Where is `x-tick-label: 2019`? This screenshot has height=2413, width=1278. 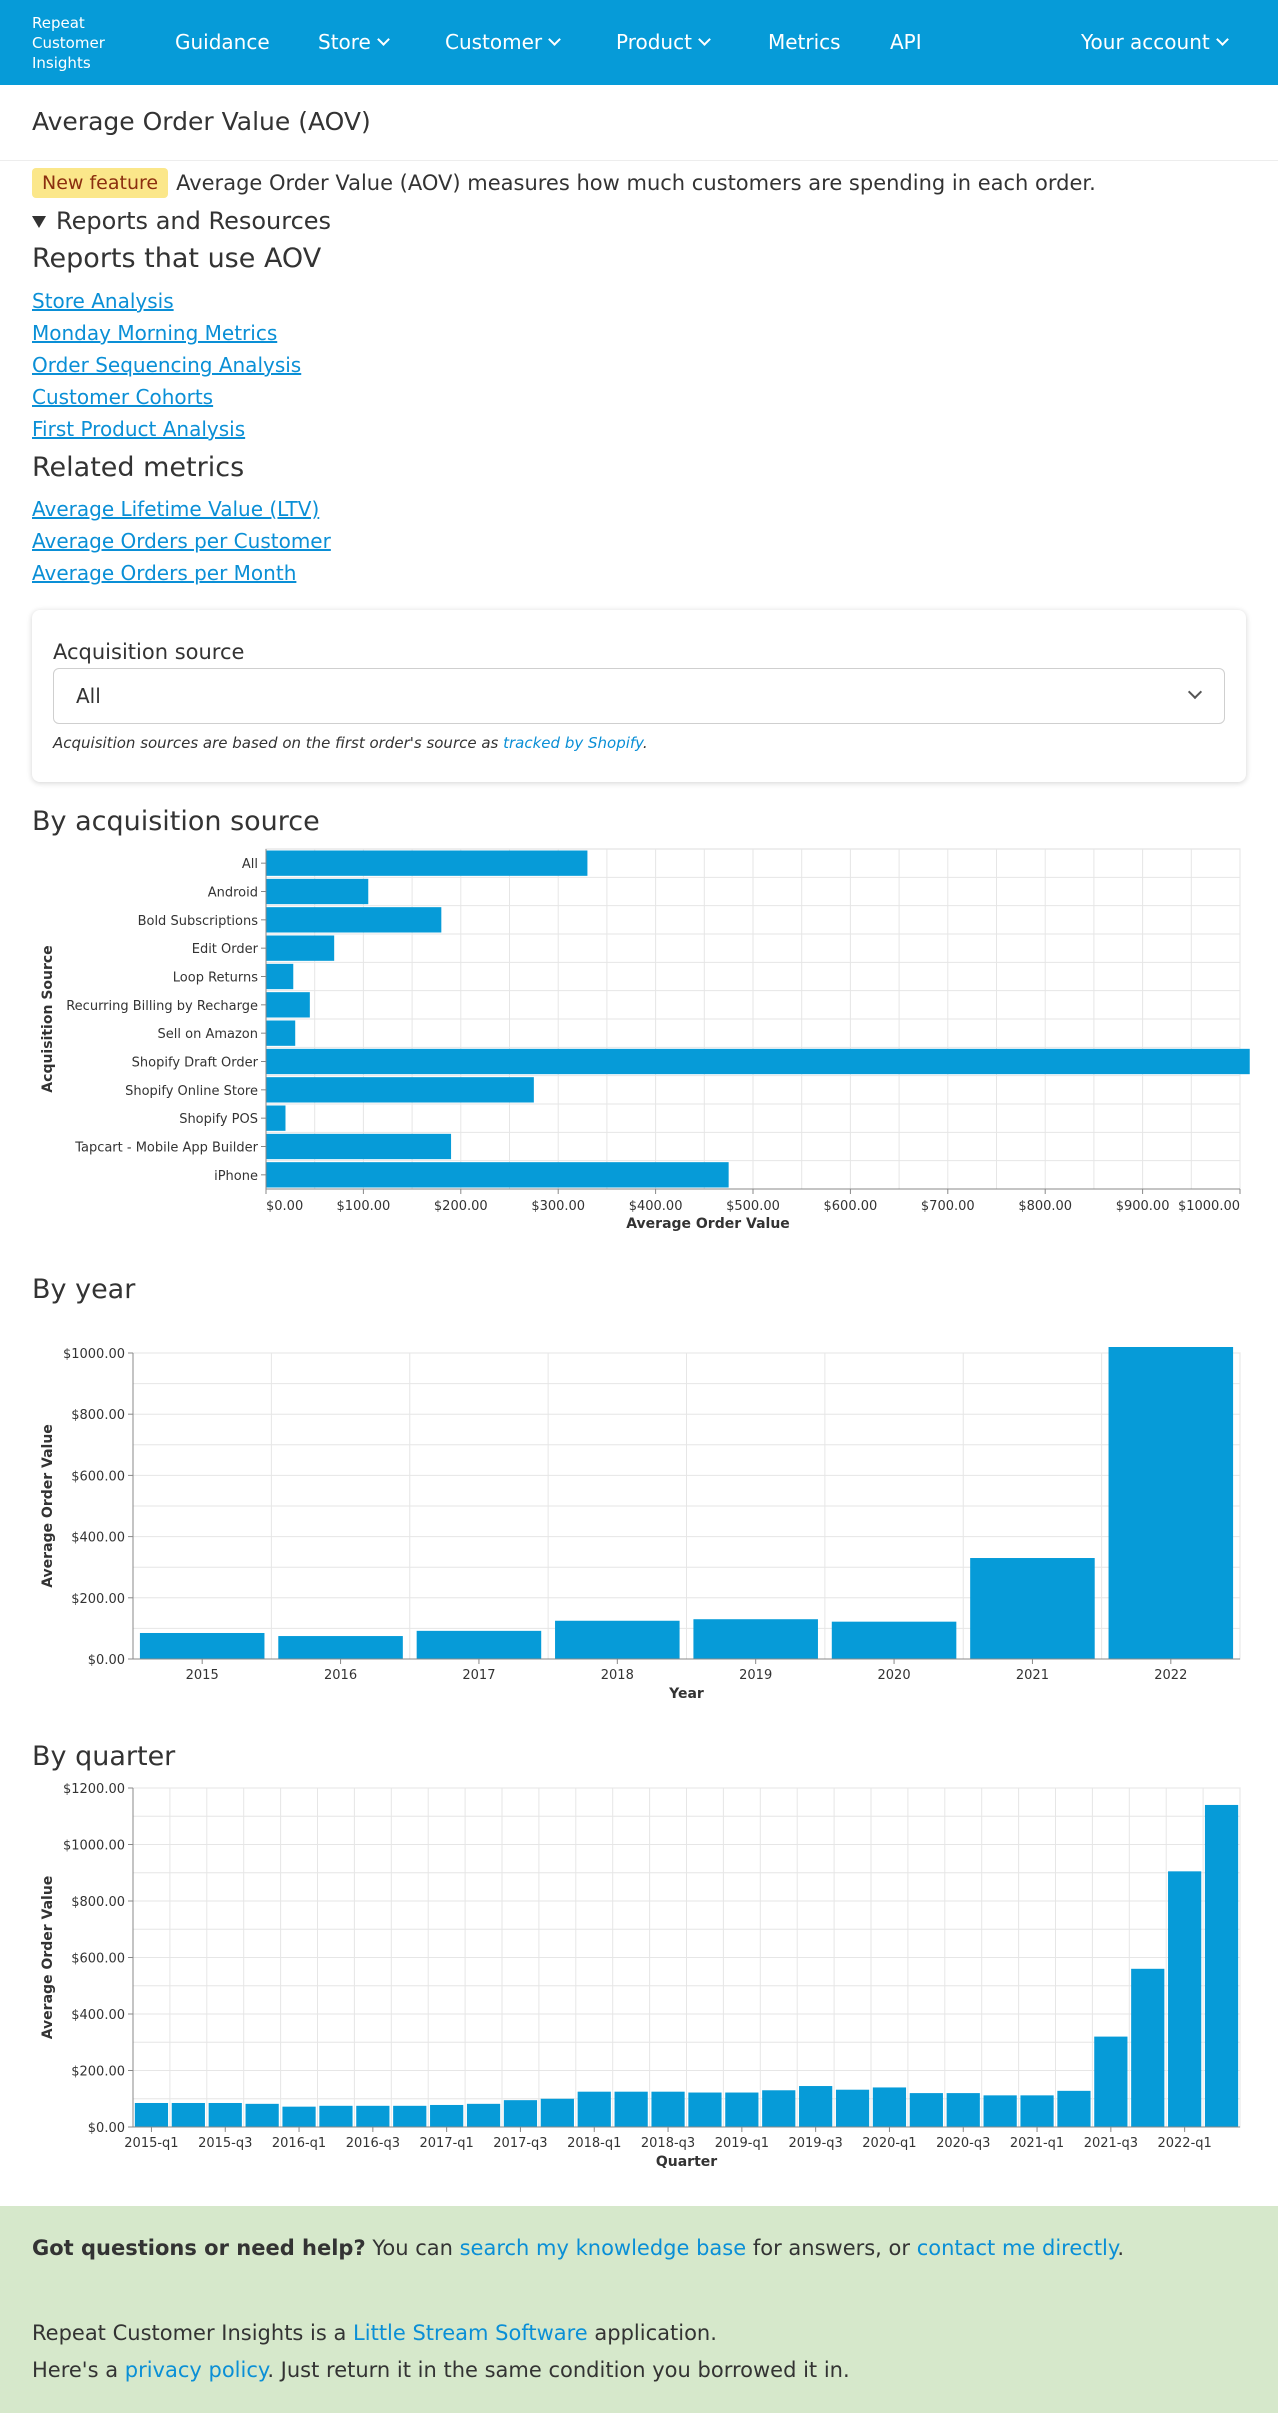 x-tick-label: 2019 is located at coordinates (755, 1675).